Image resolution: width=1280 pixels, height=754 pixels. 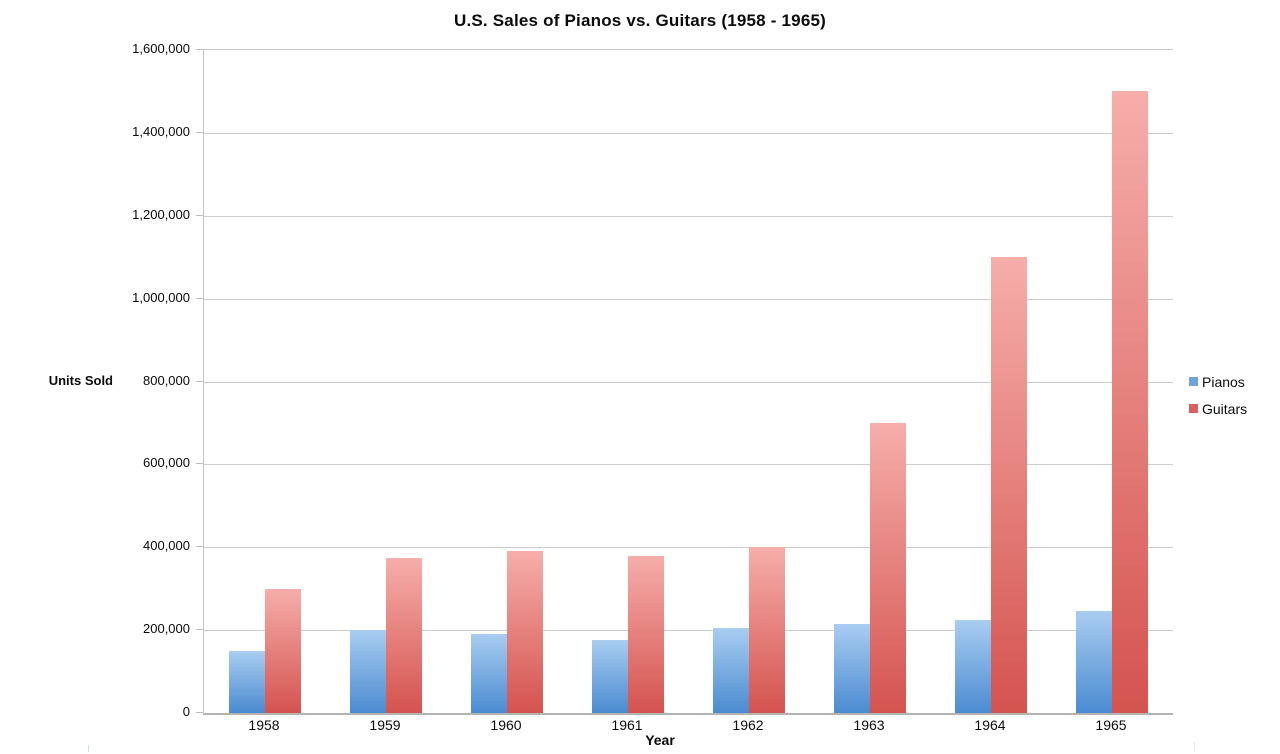 I want to click on x-tick-label-1962: 1962, so click(x=748, y=725).